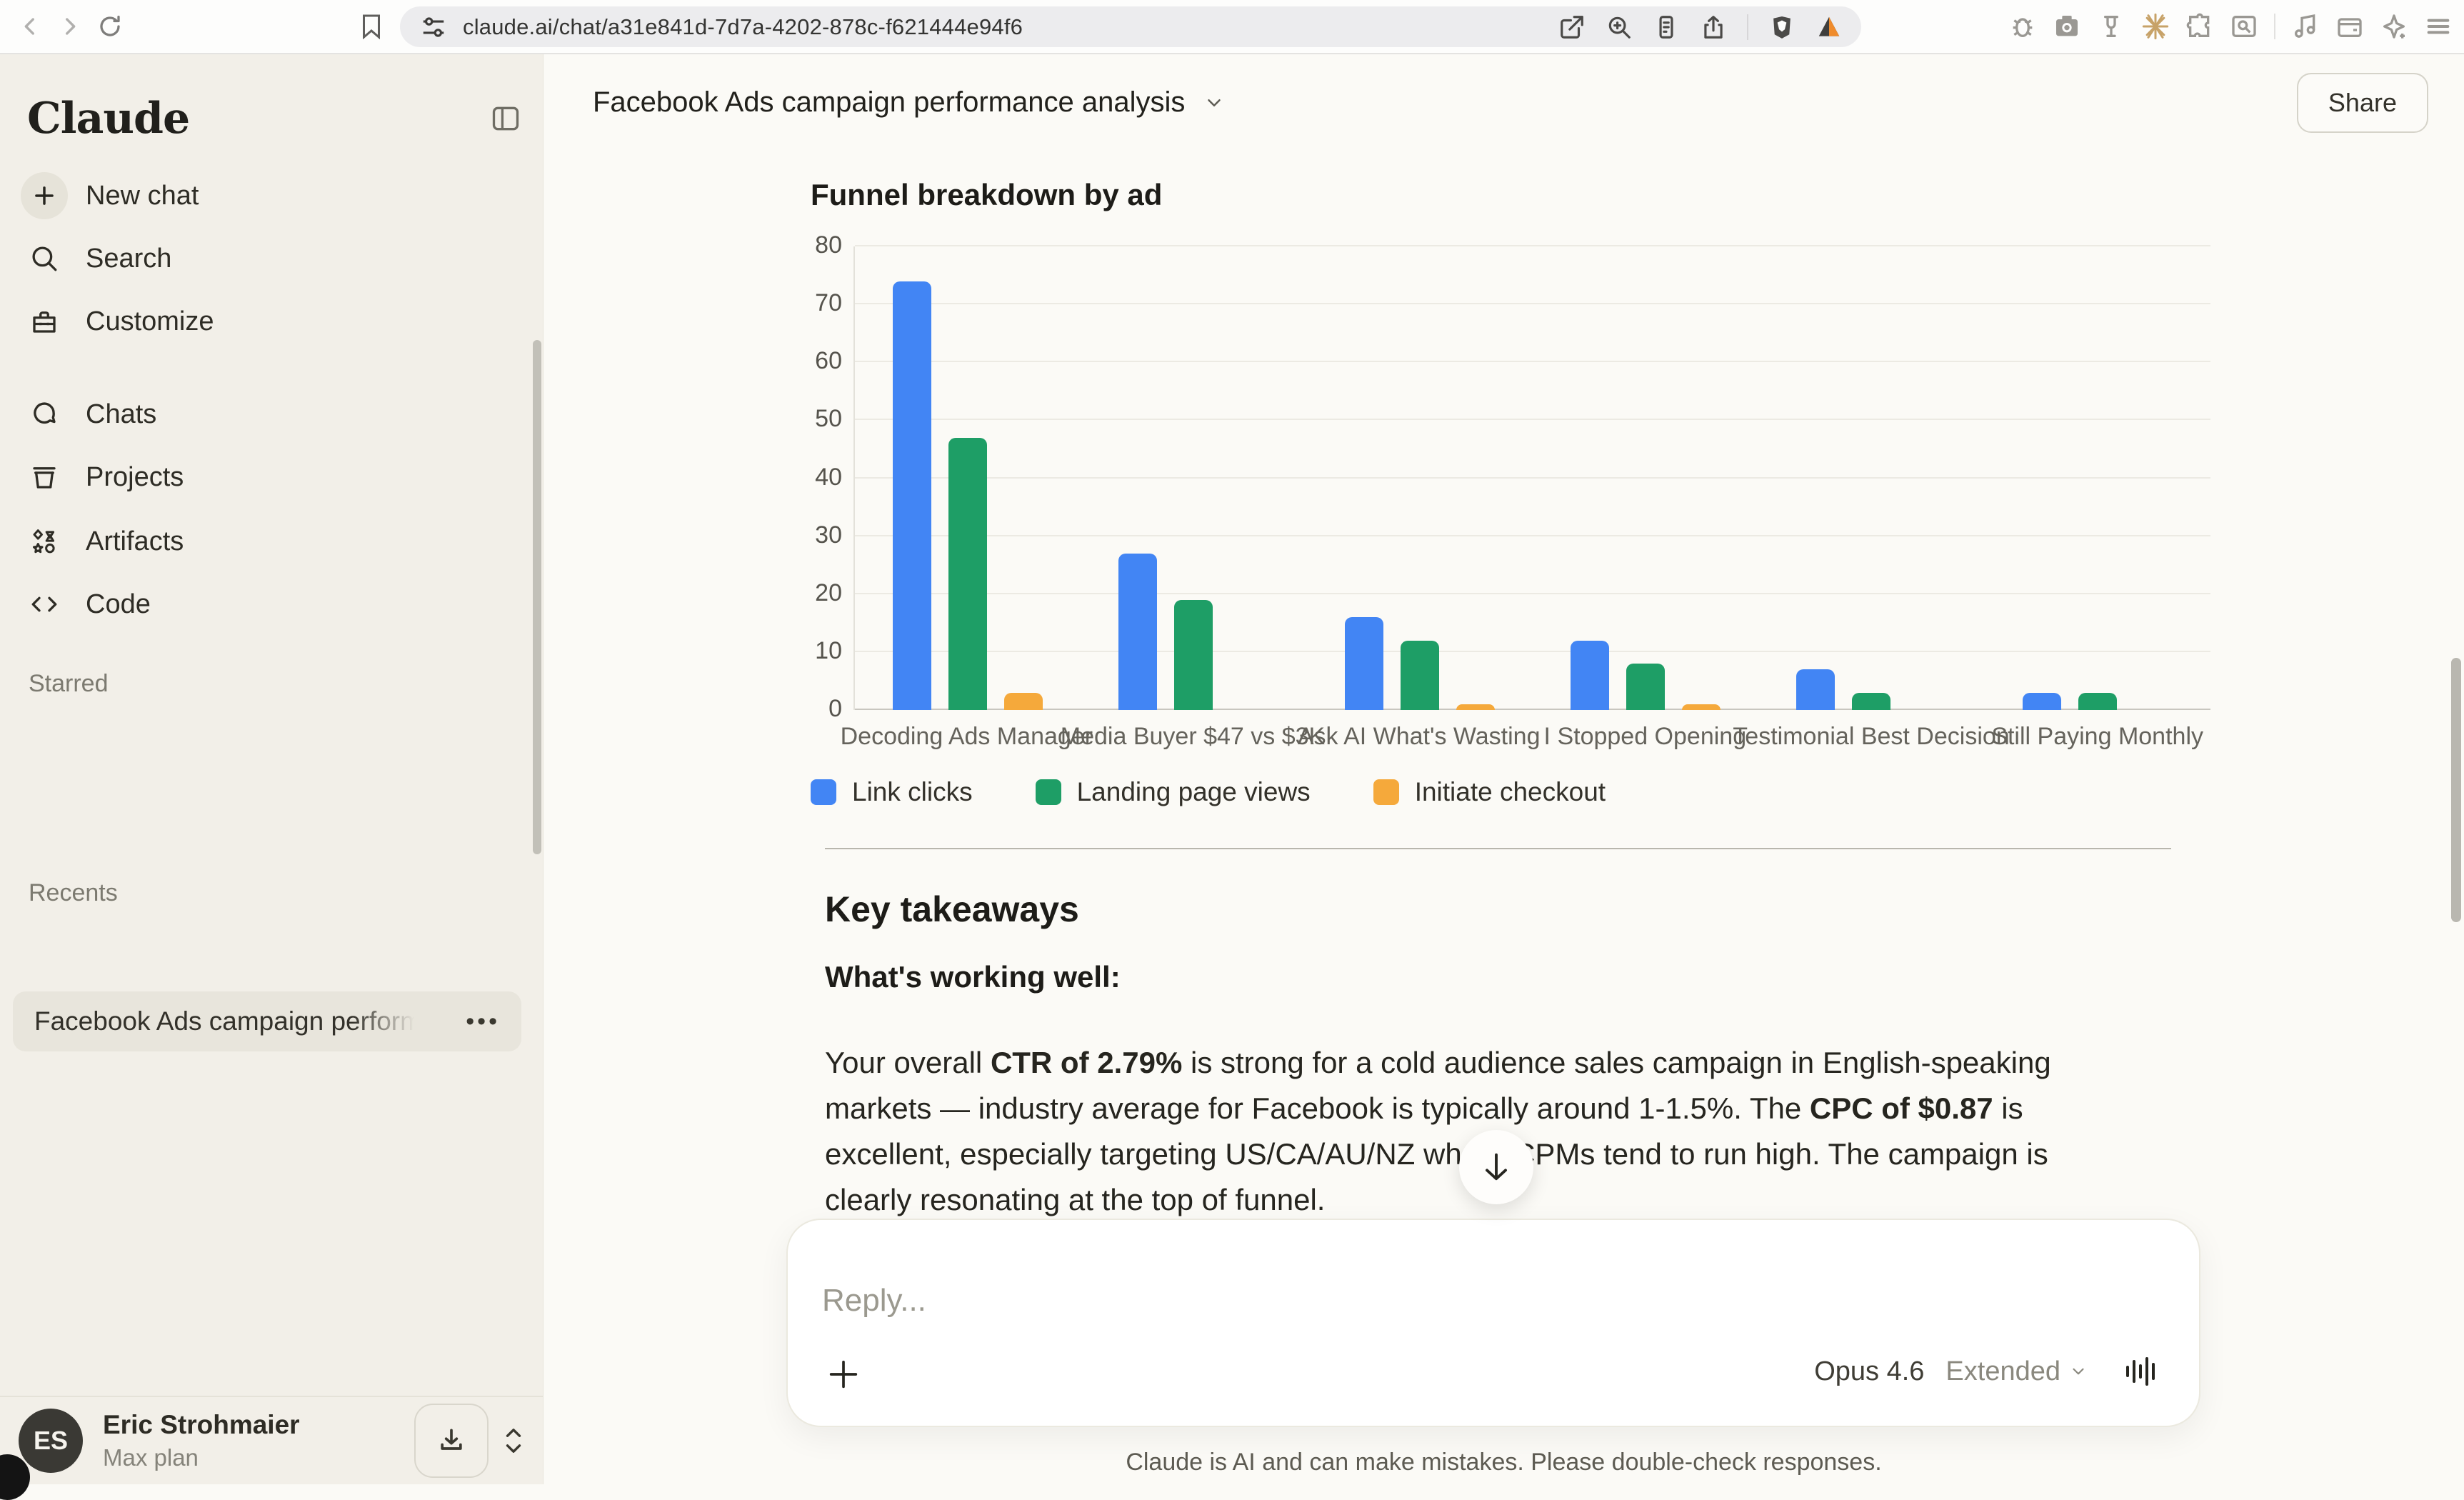  Describe the element at coordinates (266, 477) in the screenshot. I see `sidebar-item-projects: Projects` at that location.